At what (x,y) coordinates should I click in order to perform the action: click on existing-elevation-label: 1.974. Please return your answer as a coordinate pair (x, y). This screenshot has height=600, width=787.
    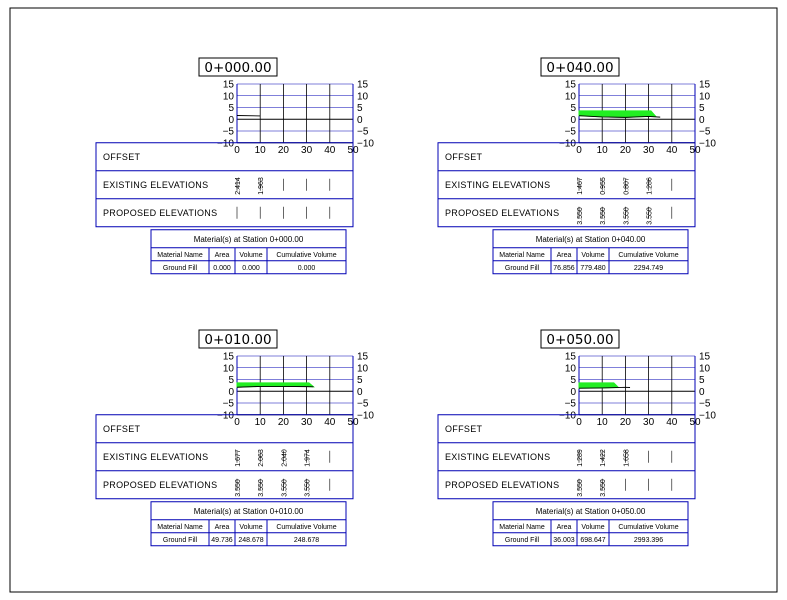
    Looking at the image, I should click on (308, 458).